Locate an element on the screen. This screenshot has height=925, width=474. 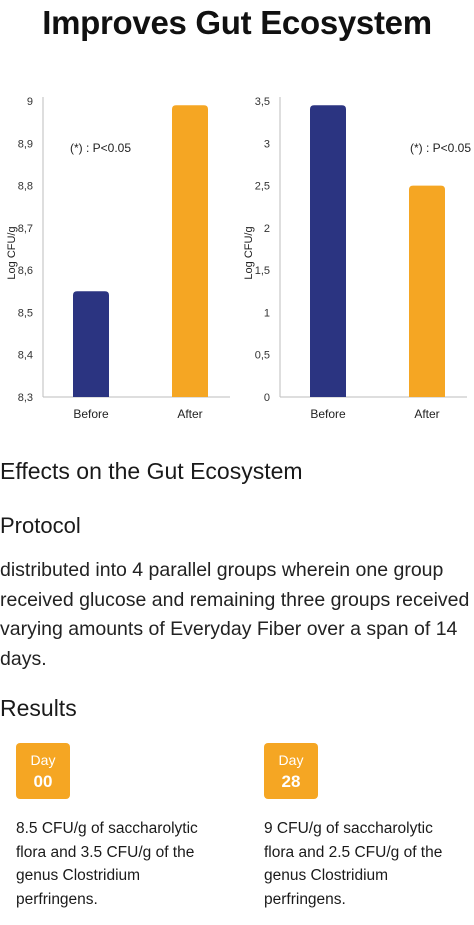
y-tick-label: 8,6 is located at coordinates (25, 271).